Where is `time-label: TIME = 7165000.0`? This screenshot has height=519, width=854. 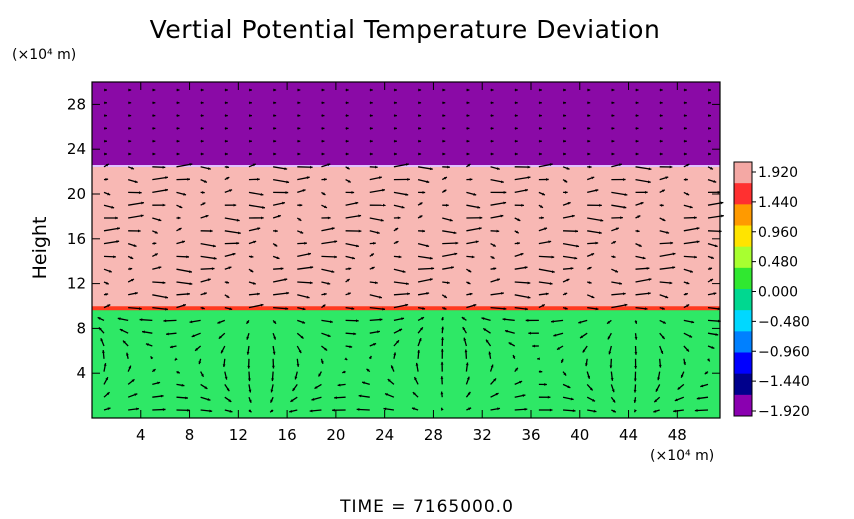
time-label: TIME = 7165000.0 is located at coordinates (426, 507).